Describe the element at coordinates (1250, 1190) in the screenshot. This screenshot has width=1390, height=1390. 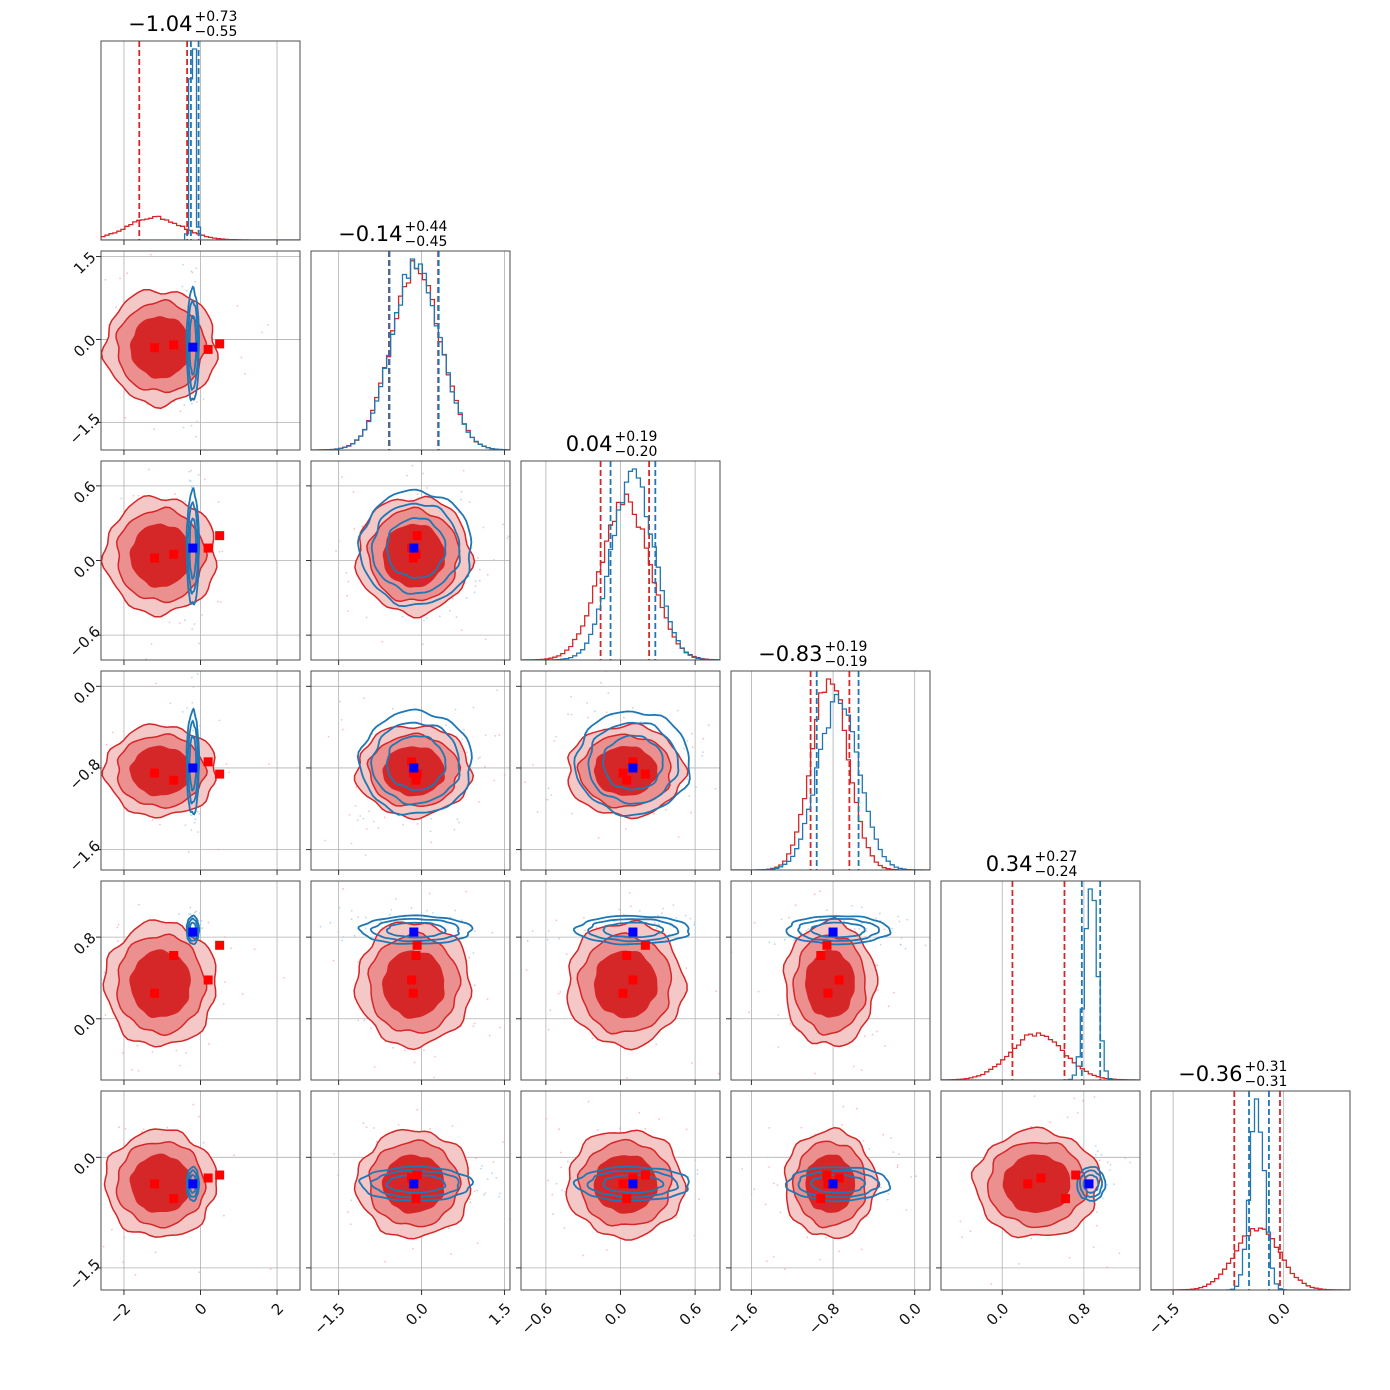
I see `panel-frame` at that location.